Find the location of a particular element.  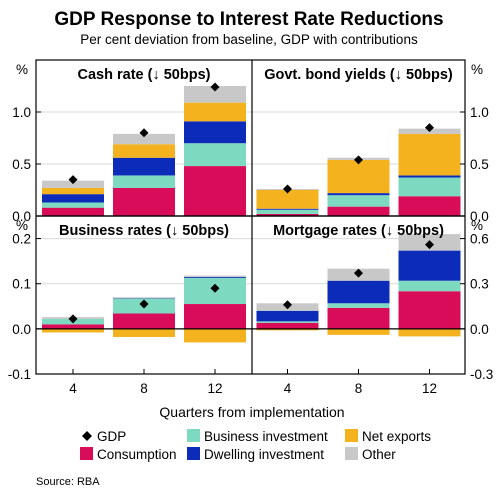

legend-item-gdp: GDP is located at coordinates (104, 436).